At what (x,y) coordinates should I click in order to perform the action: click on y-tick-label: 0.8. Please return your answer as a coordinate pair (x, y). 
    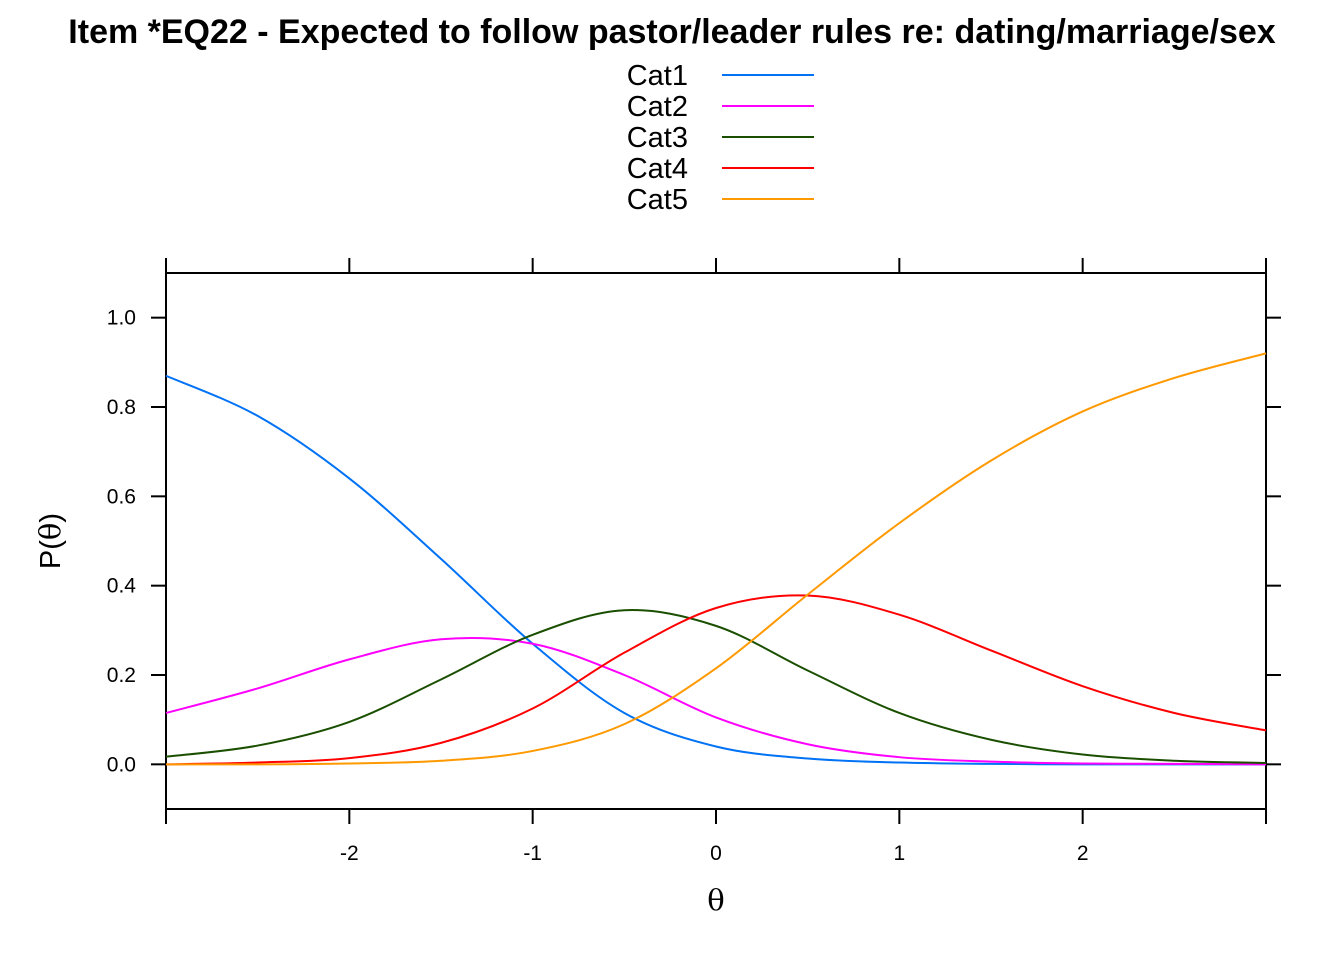
    Looking at the image, I should click on (121, 407).